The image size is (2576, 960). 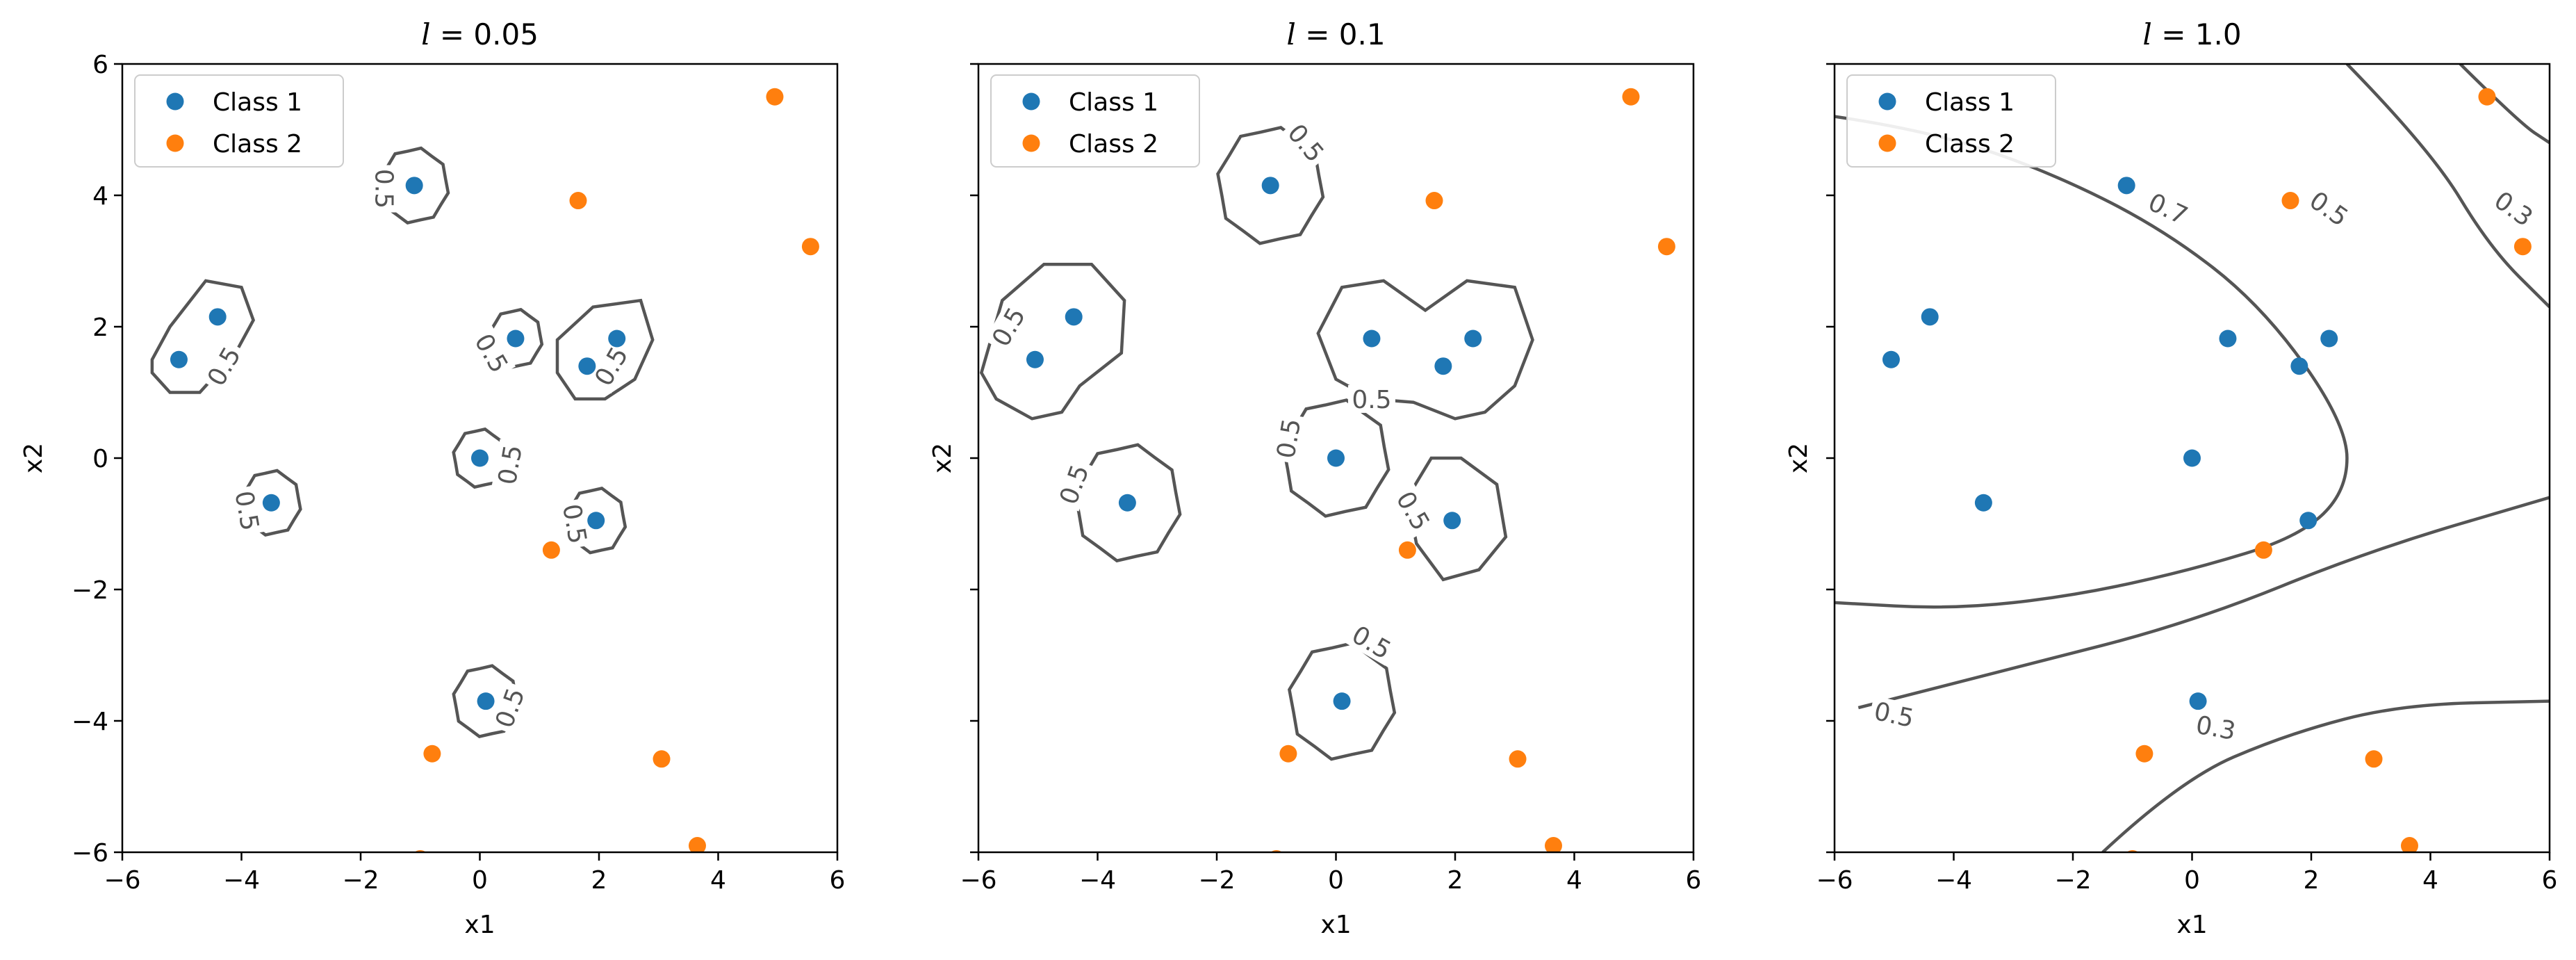 What do you see at coordinates (506, 34) in the screenshot?
I see `title-value: 0.05` at bounding box center [506, 34].